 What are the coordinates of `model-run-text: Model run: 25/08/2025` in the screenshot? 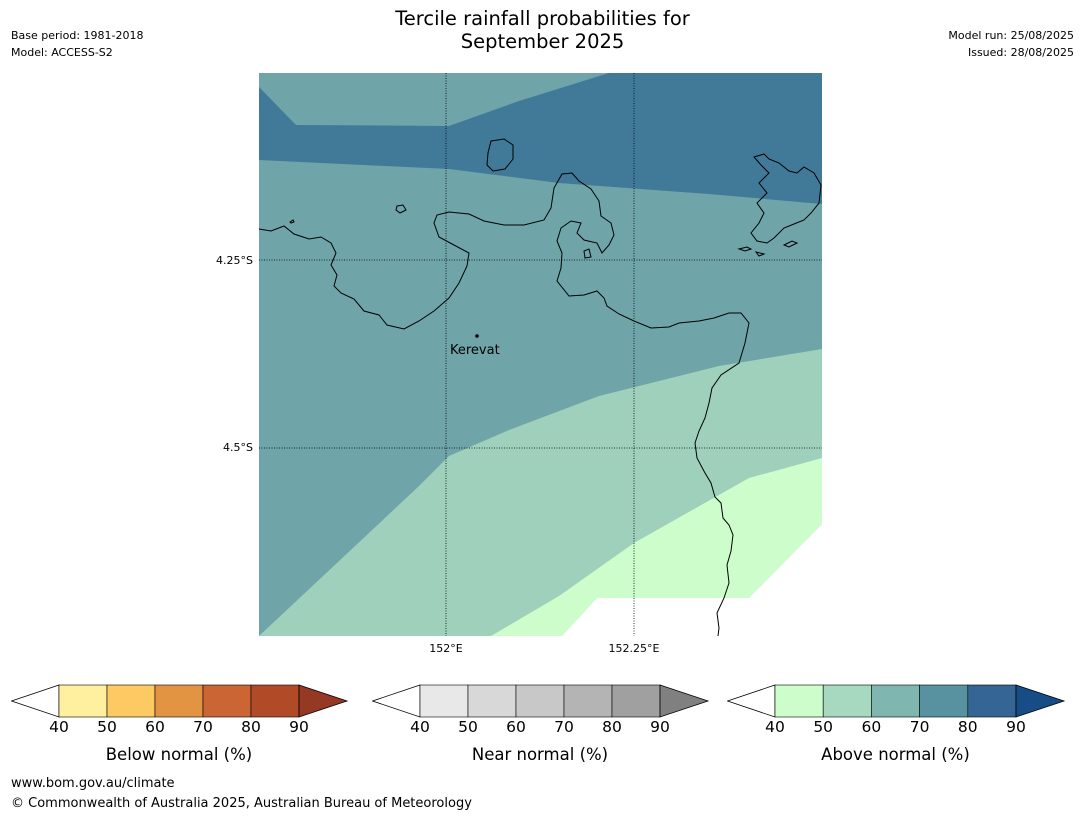 It's located at (1011, 35).